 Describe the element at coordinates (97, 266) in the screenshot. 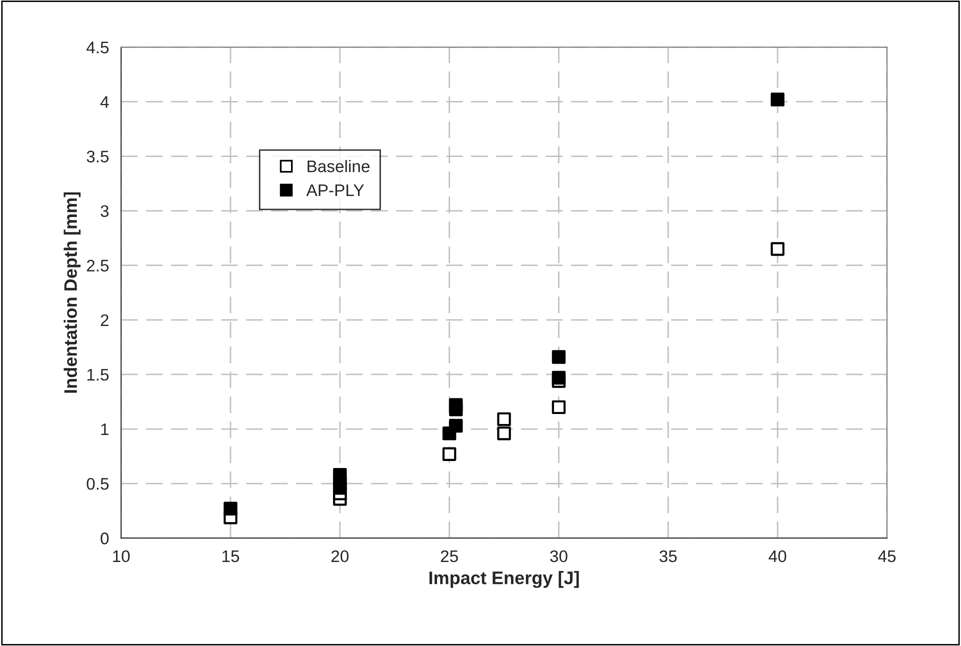

I see `y-tick-label: 2.5` at that location.